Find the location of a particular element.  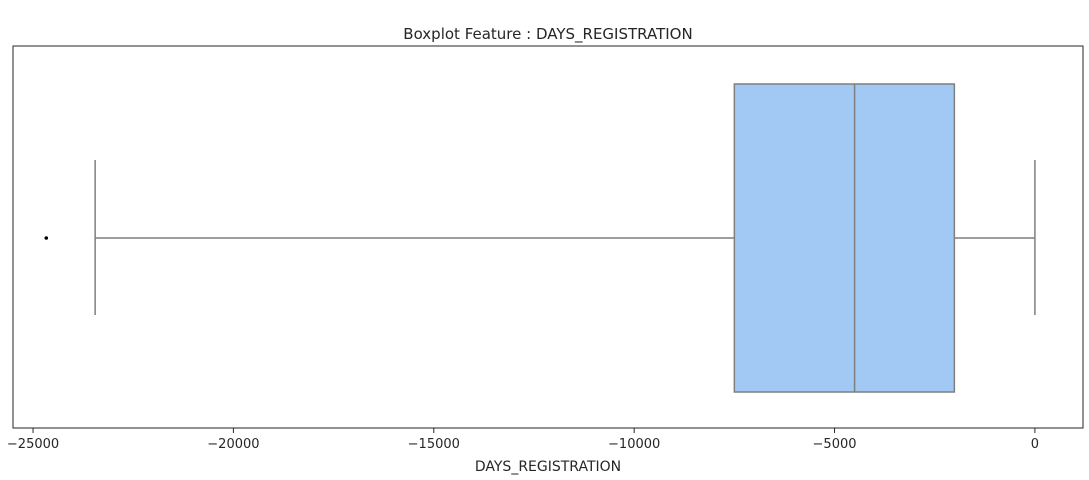

outlier-point is located at coordinates (46, 238).